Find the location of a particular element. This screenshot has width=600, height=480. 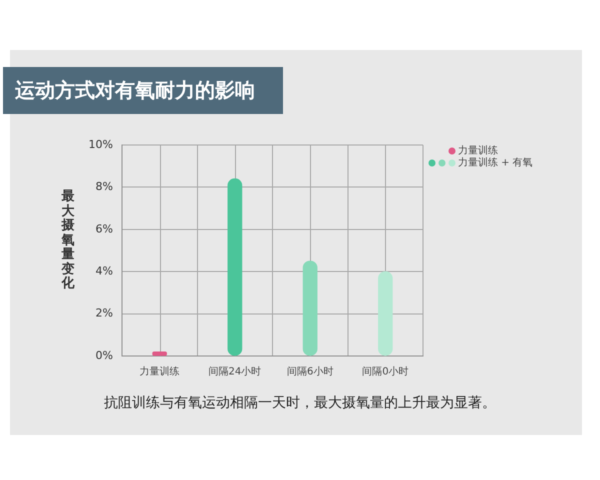

y-tick-label: 6% is located at coordinates (104, 229).